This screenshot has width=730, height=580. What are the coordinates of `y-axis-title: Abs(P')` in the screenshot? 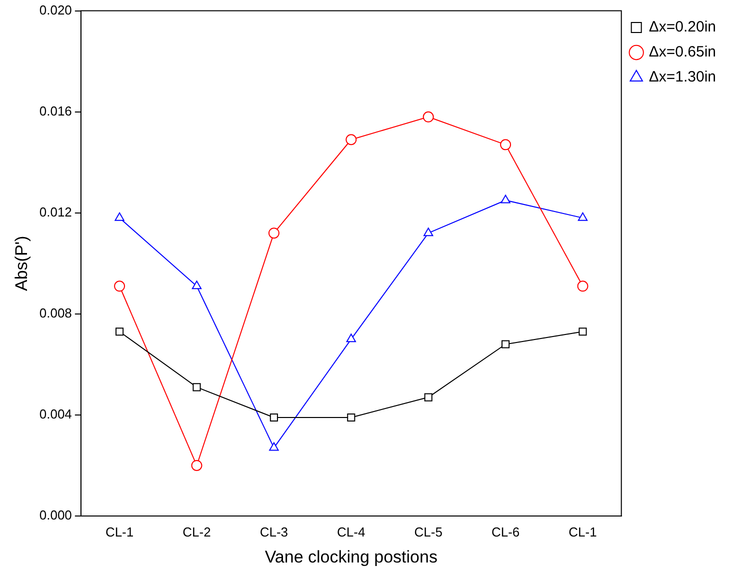 It's located at (21, 263).